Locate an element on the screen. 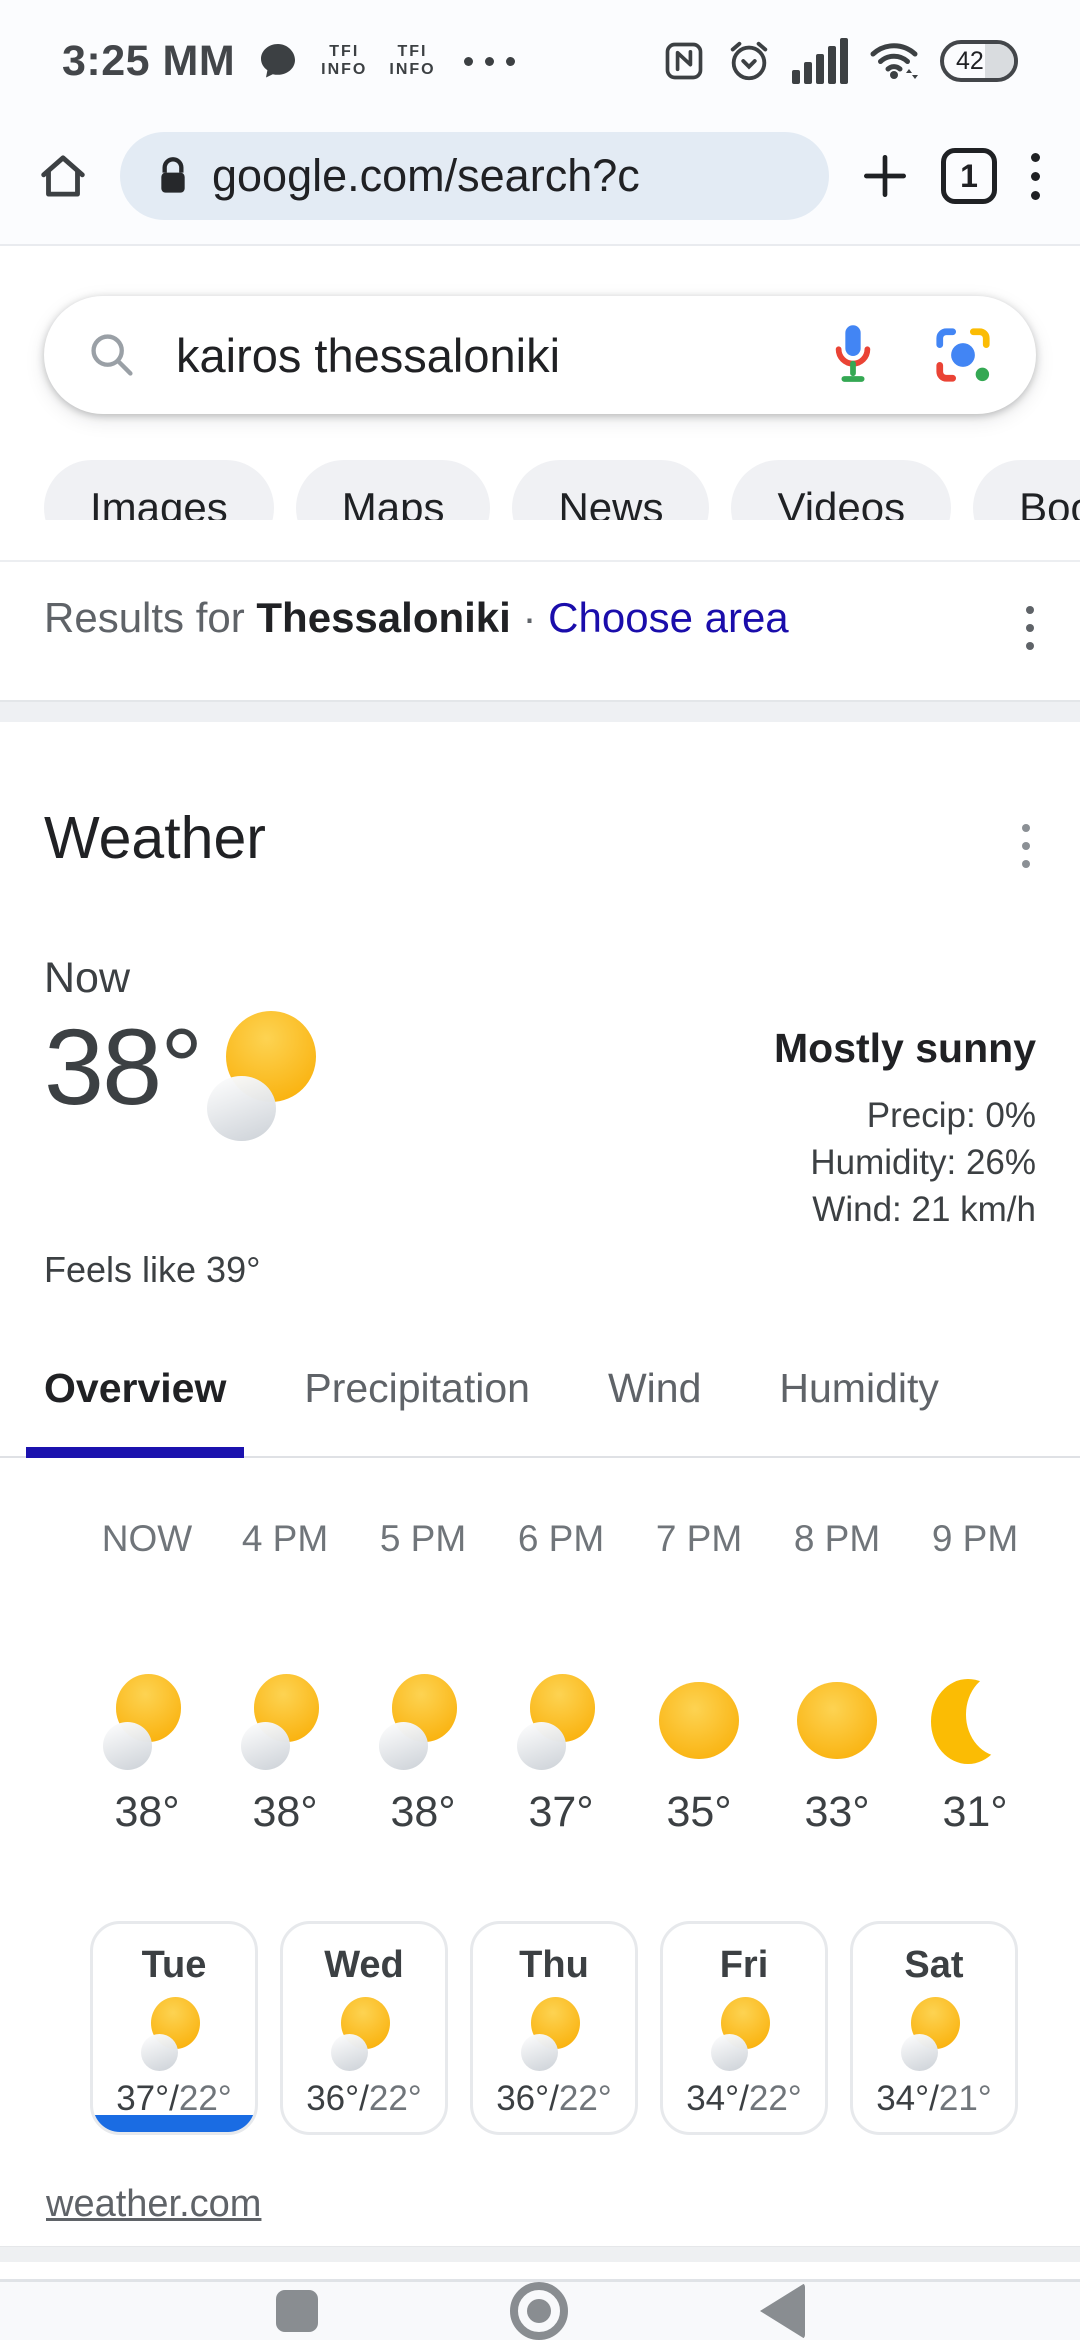 Image resolution: width=1080 pixels, height=2340 pixels. weather-source-link: weather.com is located at coordinates (154, 2204).